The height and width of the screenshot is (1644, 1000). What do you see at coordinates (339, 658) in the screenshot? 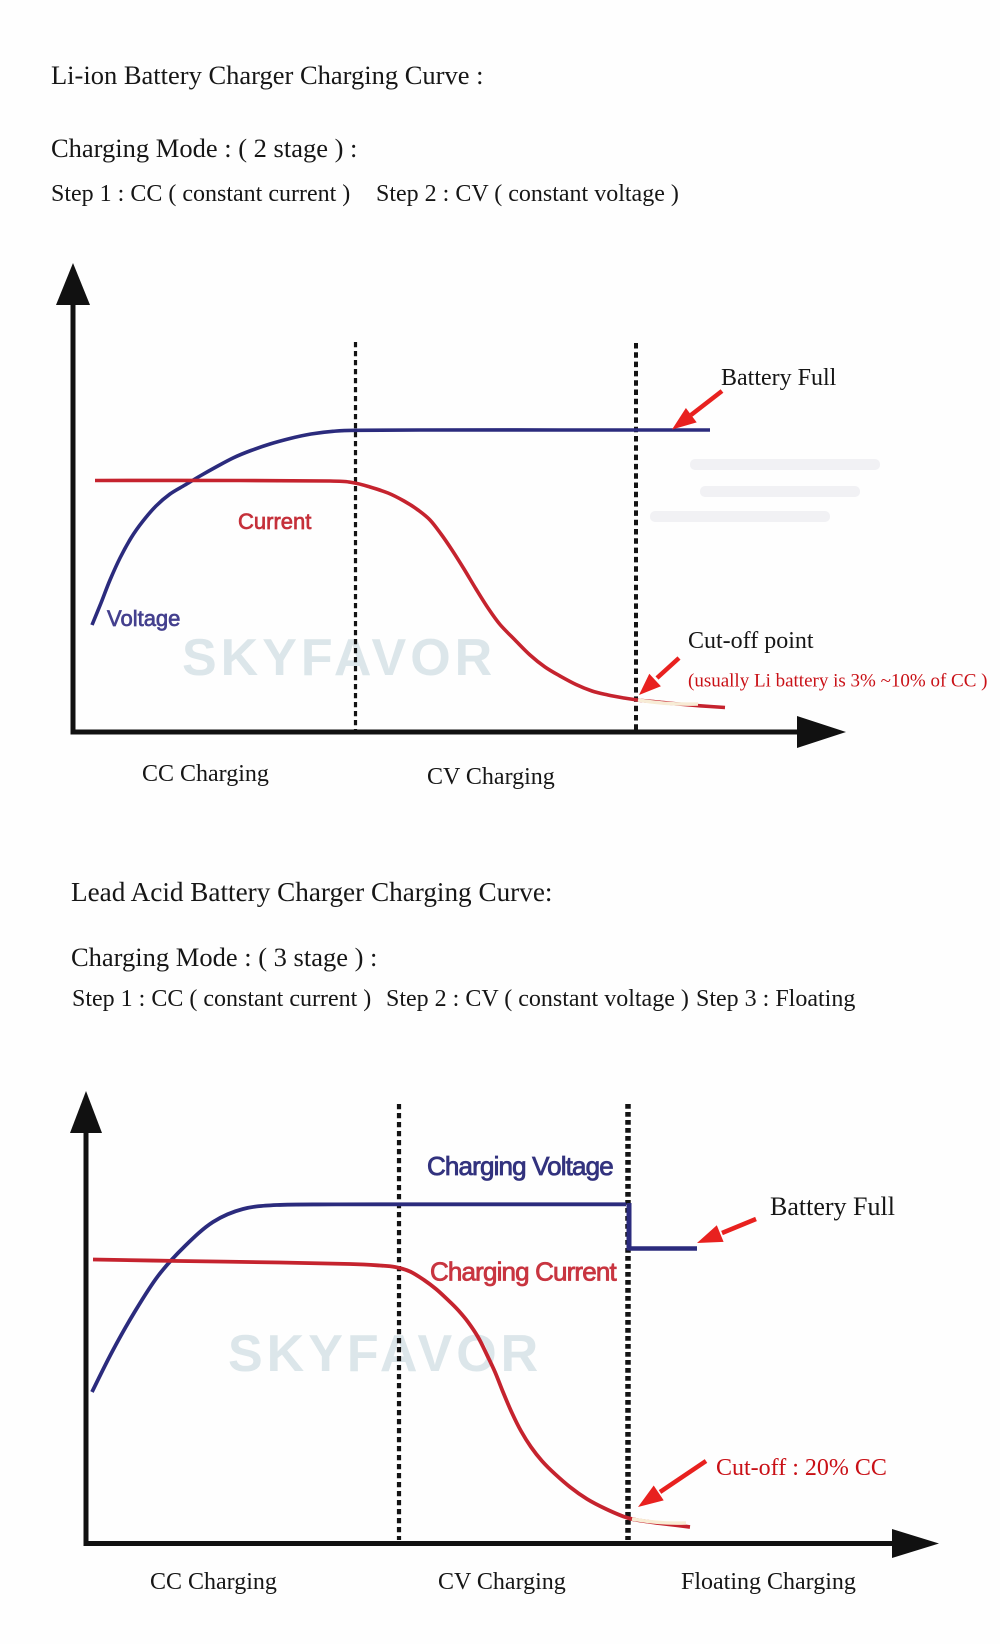
I see `svg-text: SKYFAVOR` at bounding box center [339, 658].